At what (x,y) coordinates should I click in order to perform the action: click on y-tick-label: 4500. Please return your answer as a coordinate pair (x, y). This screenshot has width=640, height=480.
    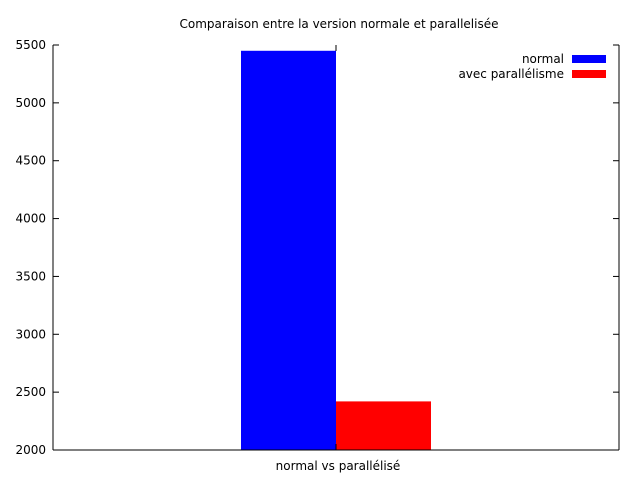
    Looking at the image, I should click on (30, 161).